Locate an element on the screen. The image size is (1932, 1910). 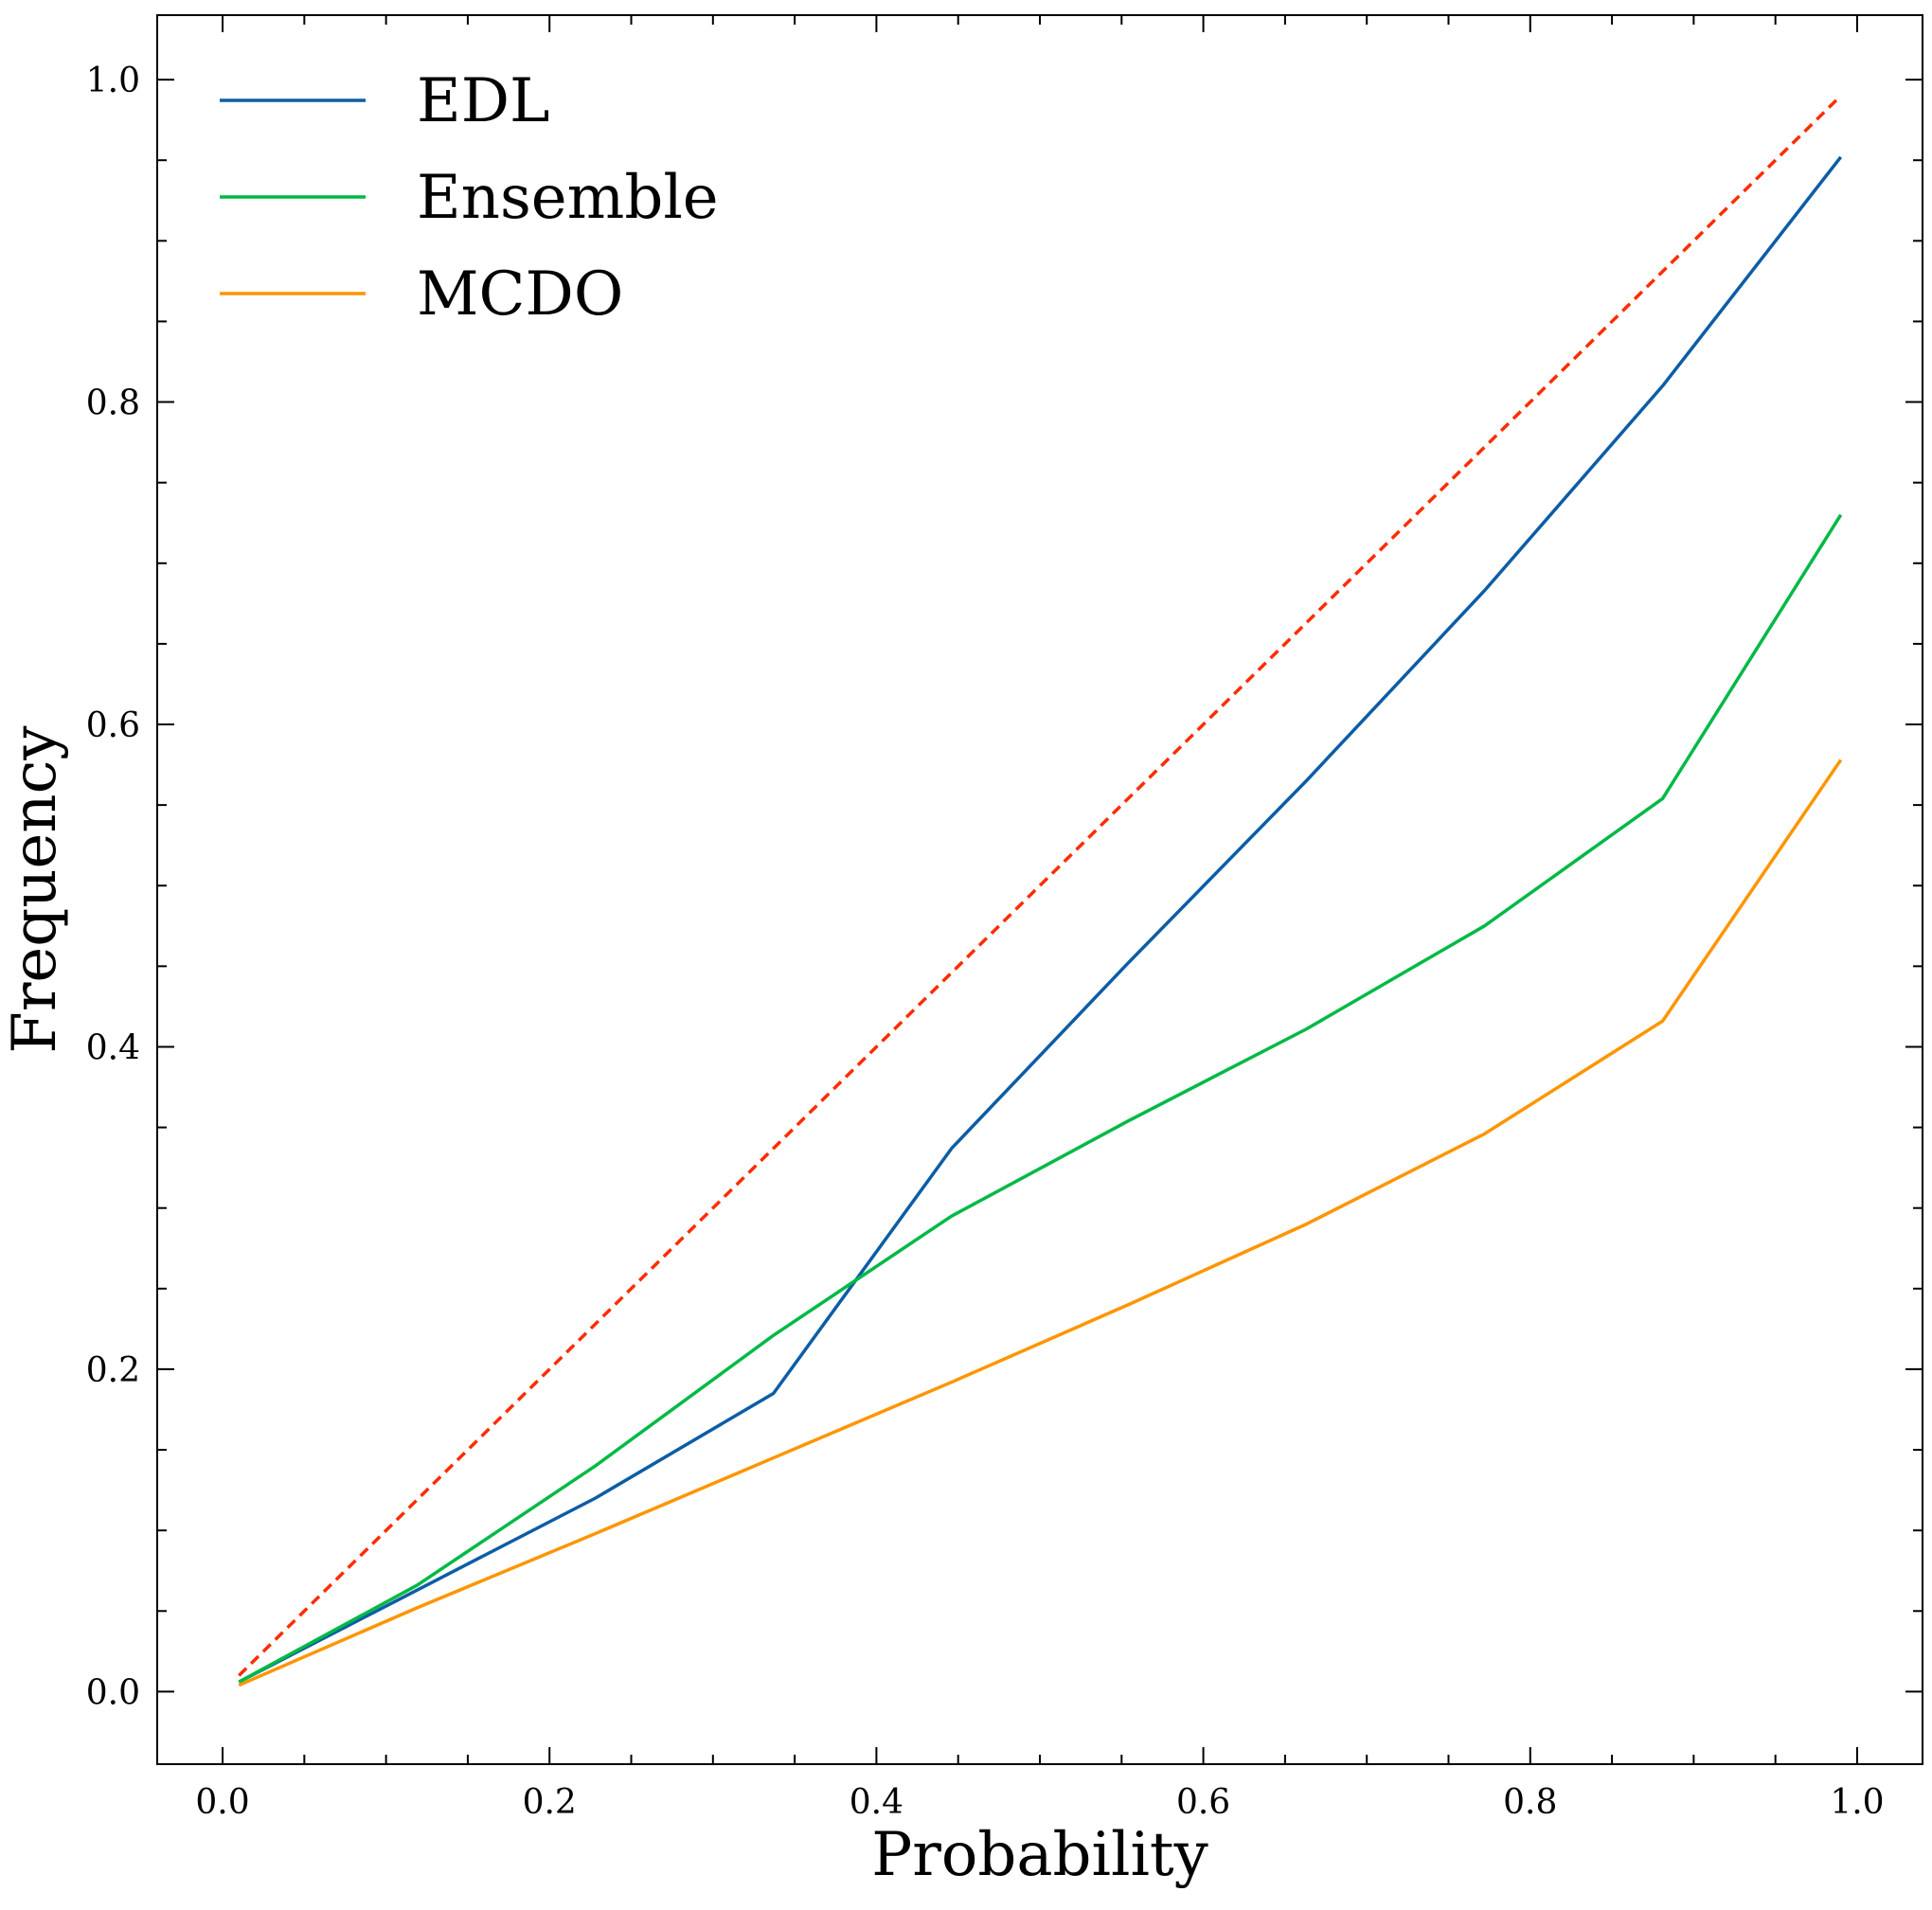
y-tick-label: 0.2 is located at coordinates (113, 1371).